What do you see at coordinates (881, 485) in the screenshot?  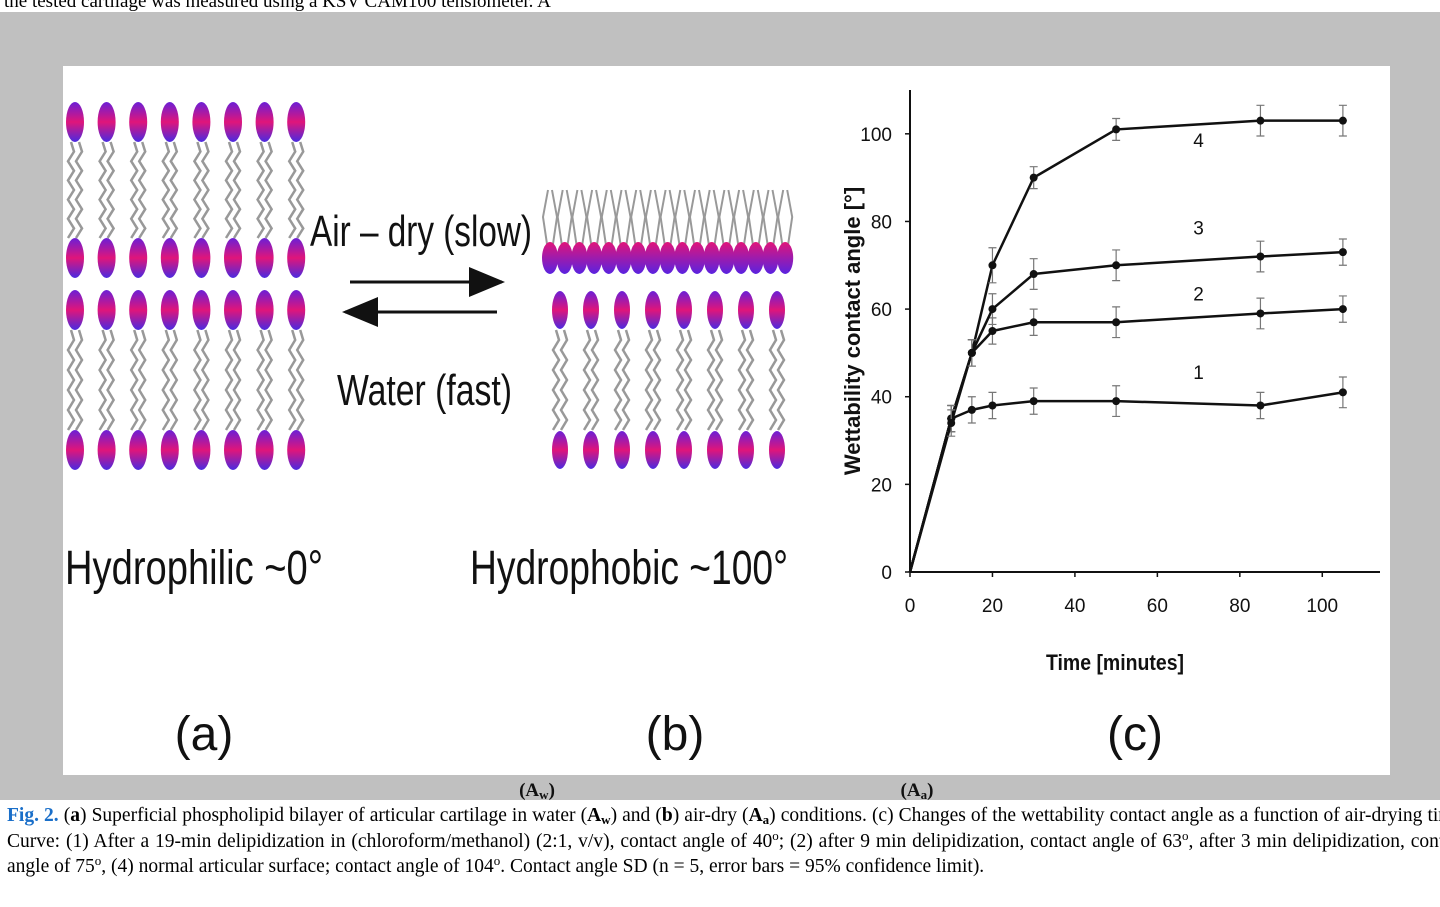 I see `y-tick-label: 20` at bounding box center [881, 485].